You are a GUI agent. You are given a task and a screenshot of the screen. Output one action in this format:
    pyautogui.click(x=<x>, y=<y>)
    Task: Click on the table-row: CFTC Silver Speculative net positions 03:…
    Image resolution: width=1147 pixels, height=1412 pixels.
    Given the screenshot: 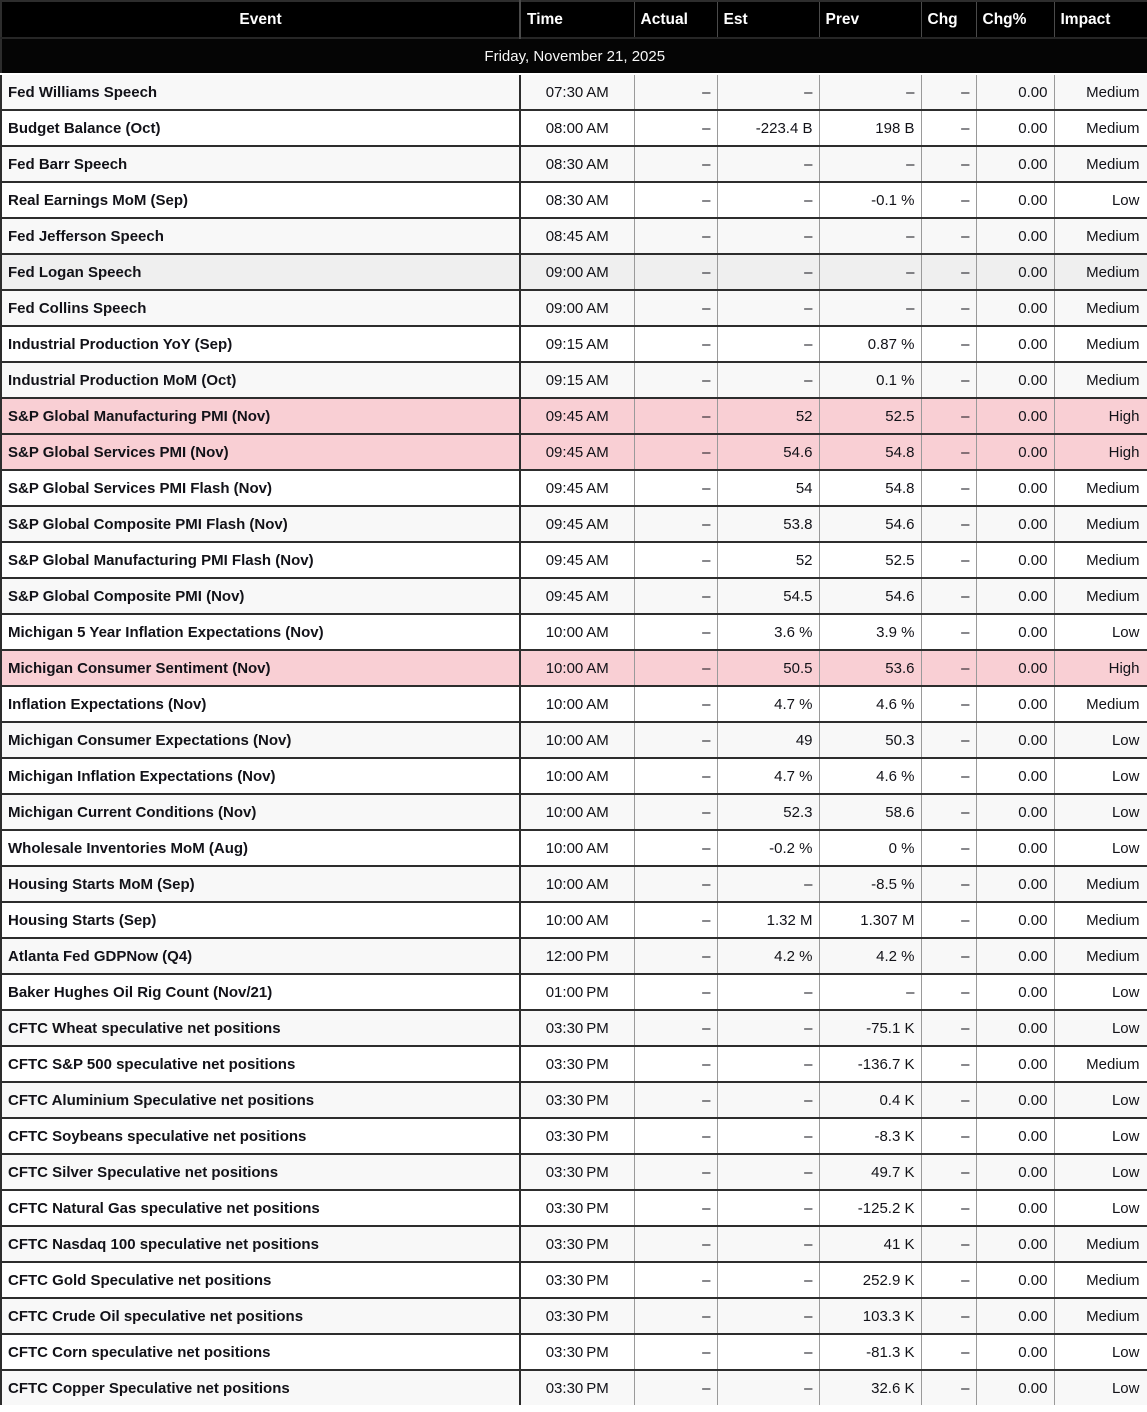 What is the action you would take?
    pyautogui.click(x=574, y=1171)
    